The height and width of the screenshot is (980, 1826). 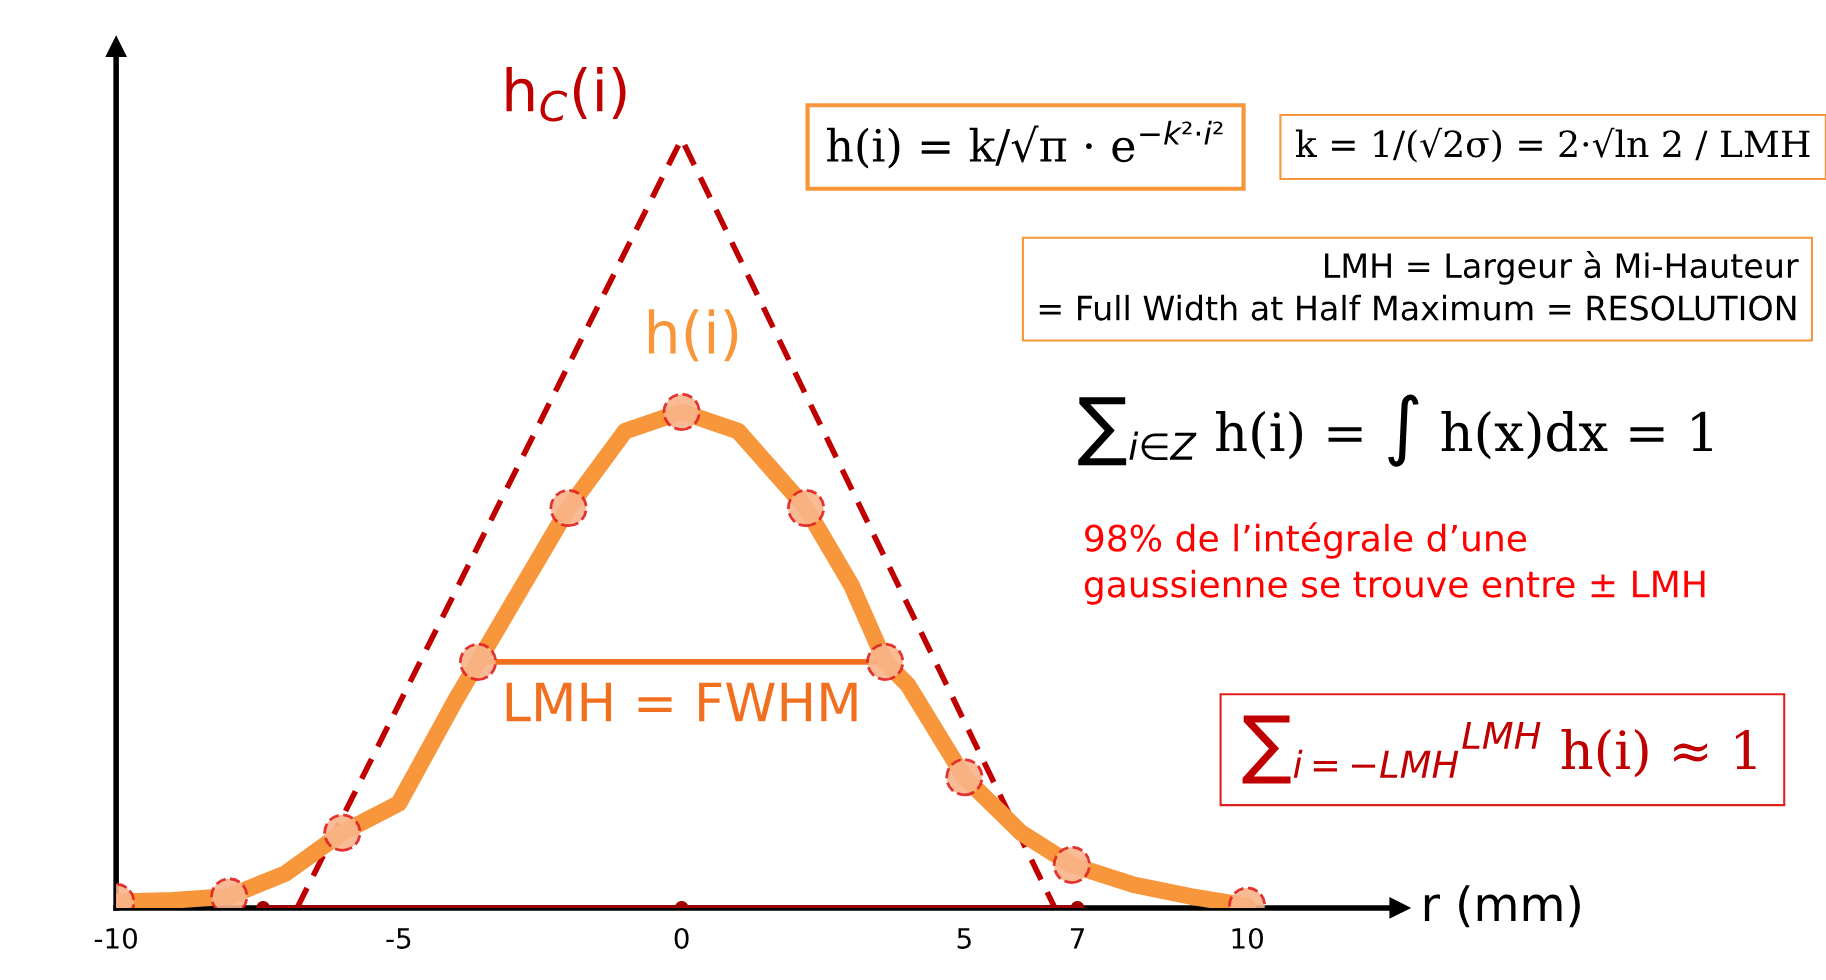 What do you see at coordinates (1024, 144) in the screenshot?
I see `annotation: h(i) = k/√π · e$^{−k²·i²}$` at bounding box center [1024, 144].